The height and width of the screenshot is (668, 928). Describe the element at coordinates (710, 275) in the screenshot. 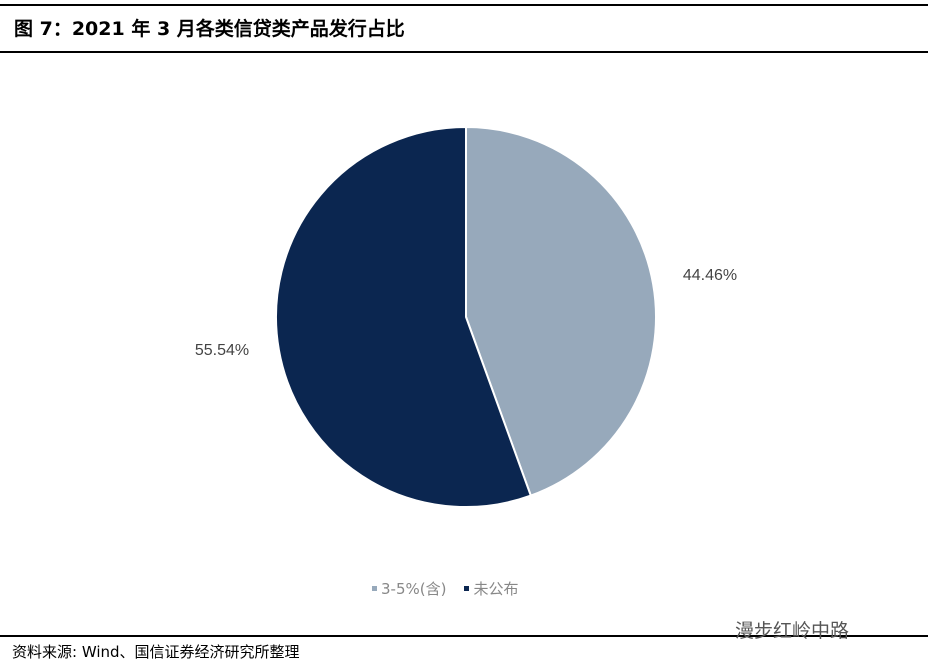

I see `data-label-0: 44.46%` at that location.